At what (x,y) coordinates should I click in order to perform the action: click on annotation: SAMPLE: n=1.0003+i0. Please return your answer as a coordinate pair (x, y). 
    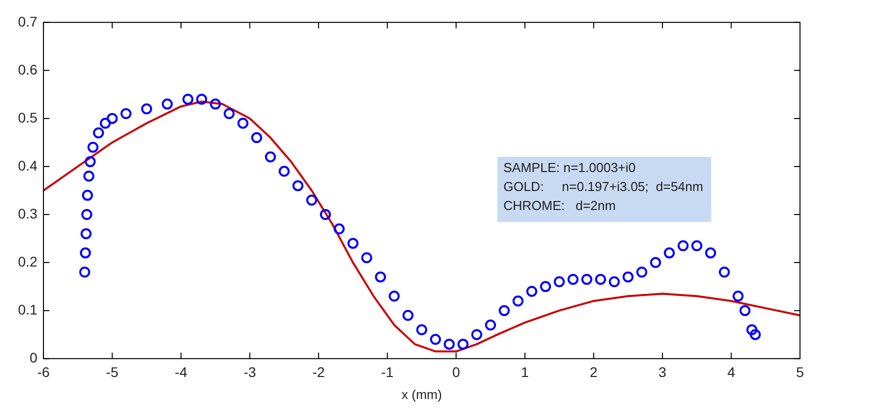
    Looking at the image, I should click on (569, 167).